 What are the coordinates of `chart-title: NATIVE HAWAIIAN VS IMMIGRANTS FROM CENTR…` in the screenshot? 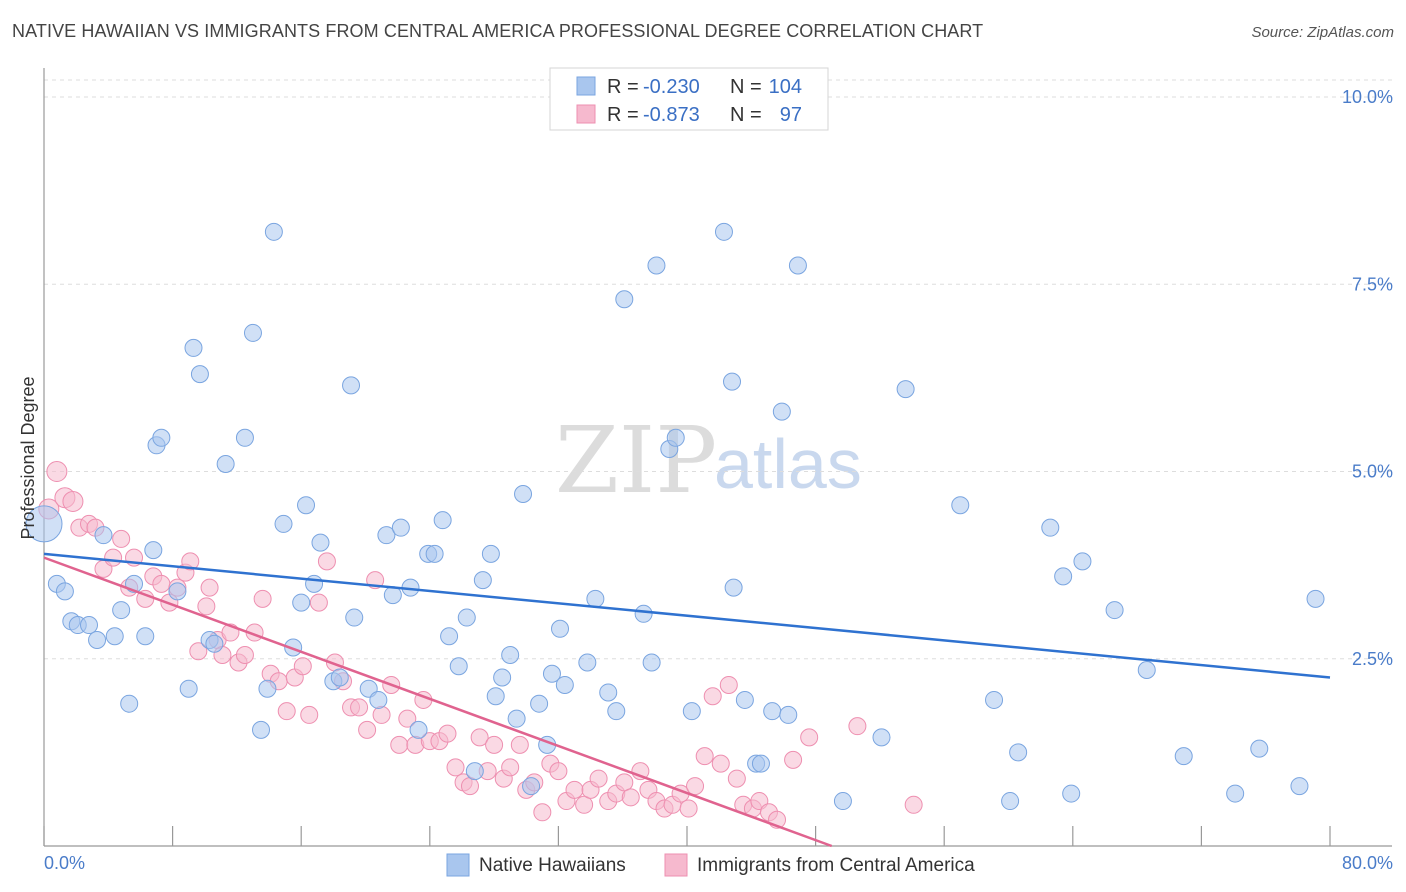 It's located at (498, 31).